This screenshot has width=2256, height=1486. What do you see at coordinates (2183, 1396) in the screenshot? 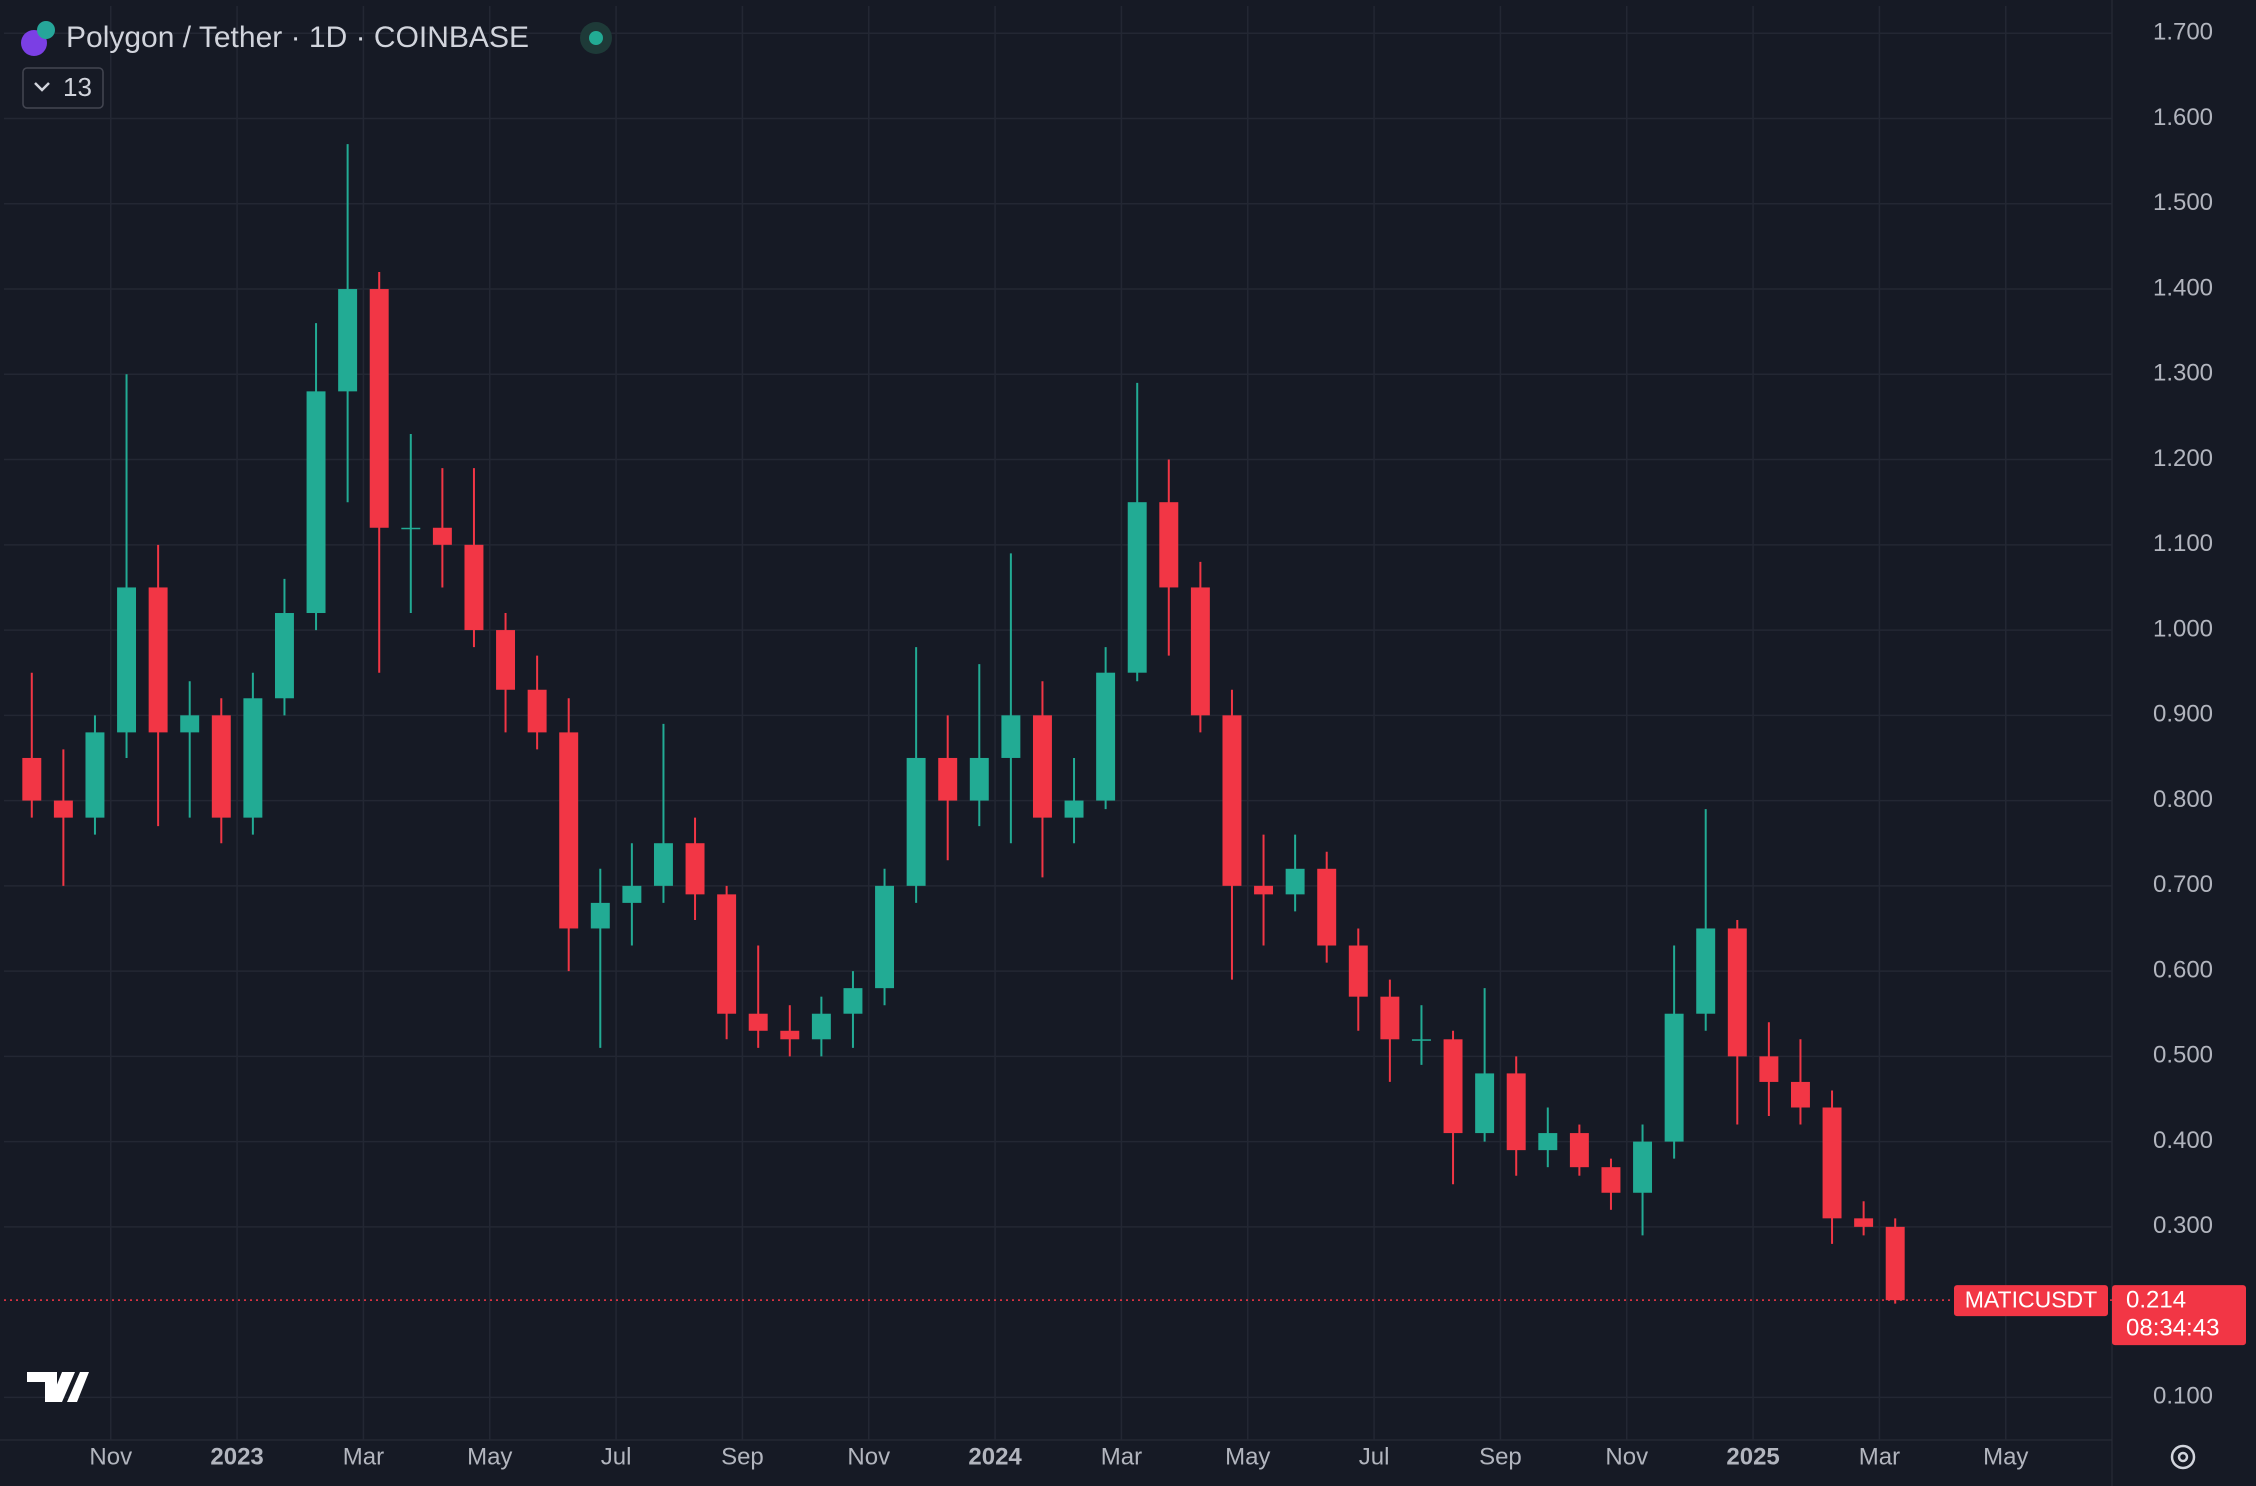
I see `y-tick-label: 0.100` at bounding box center [2183, 1396].